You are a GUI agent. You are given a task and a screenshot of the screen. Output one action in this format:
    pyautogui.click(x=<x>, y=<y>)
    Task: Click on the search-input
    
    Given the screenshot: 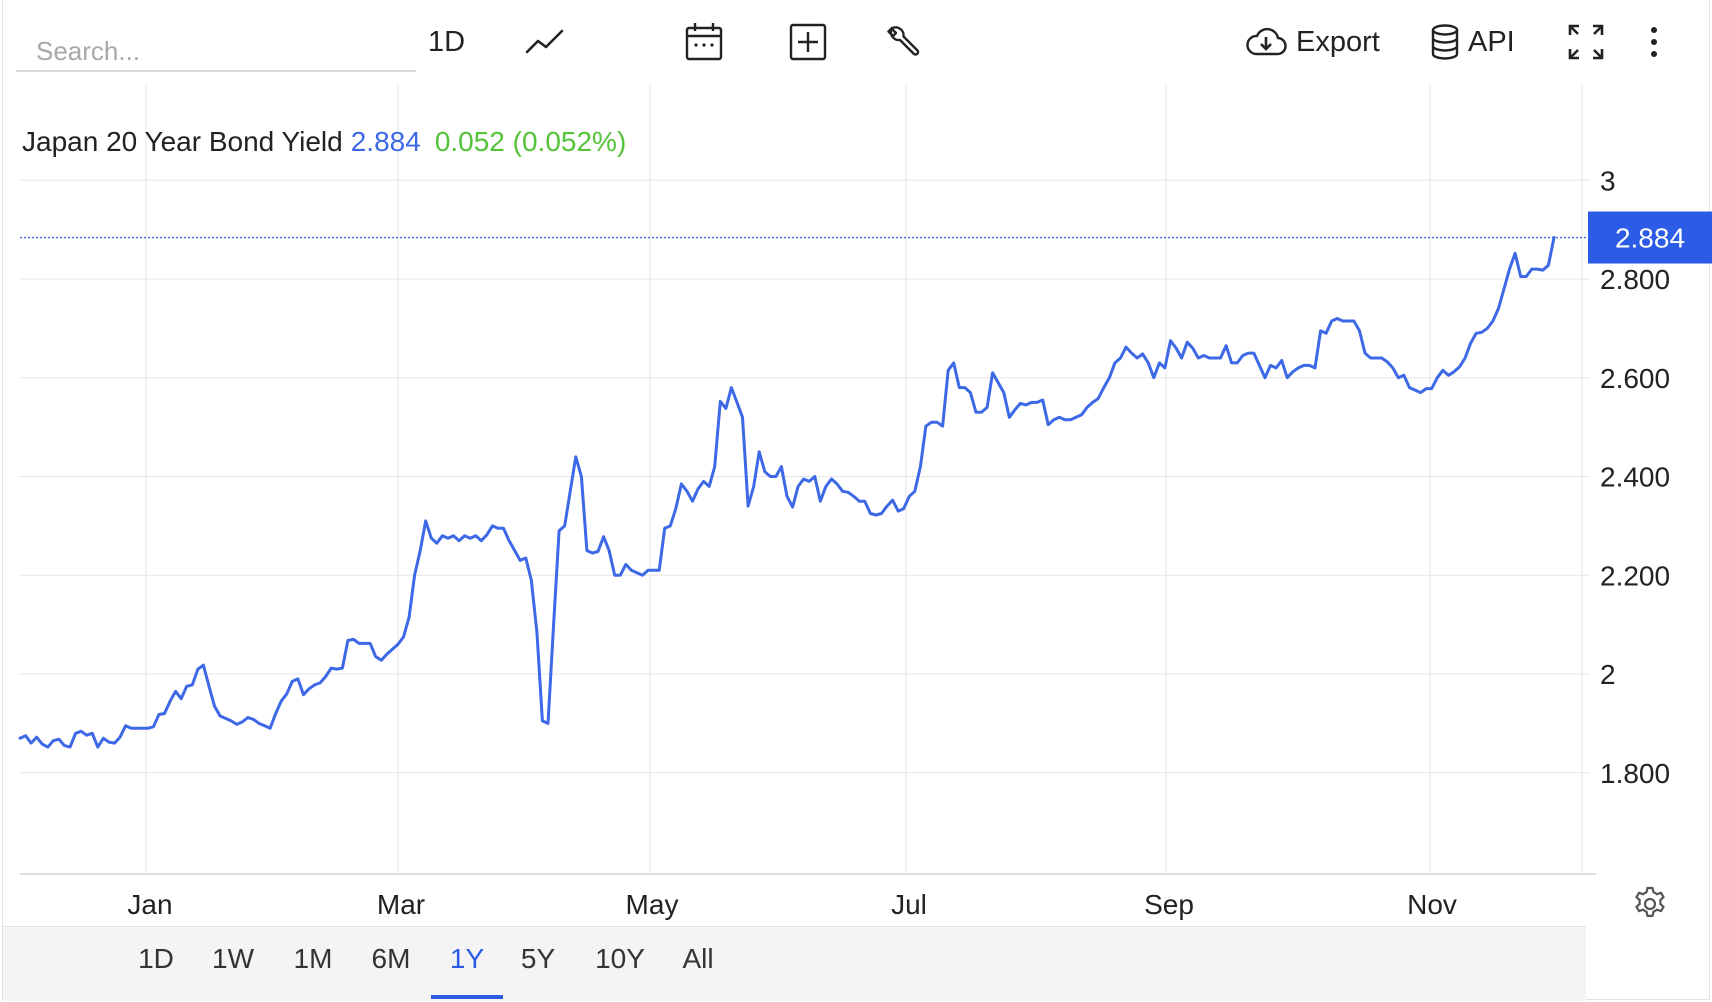 What is the action you would take?
    pyautogui.click(x=216, y=45)
    